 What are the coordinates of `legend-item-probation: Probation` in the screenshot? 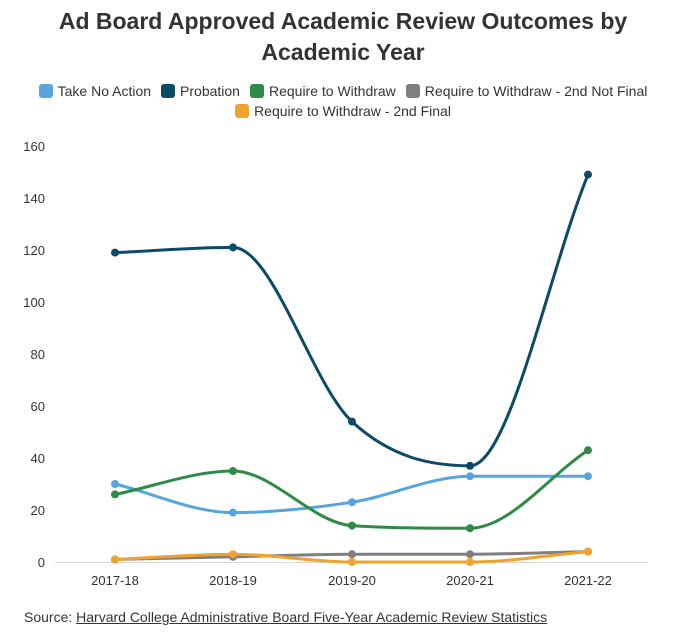 It's located at (200, 91).